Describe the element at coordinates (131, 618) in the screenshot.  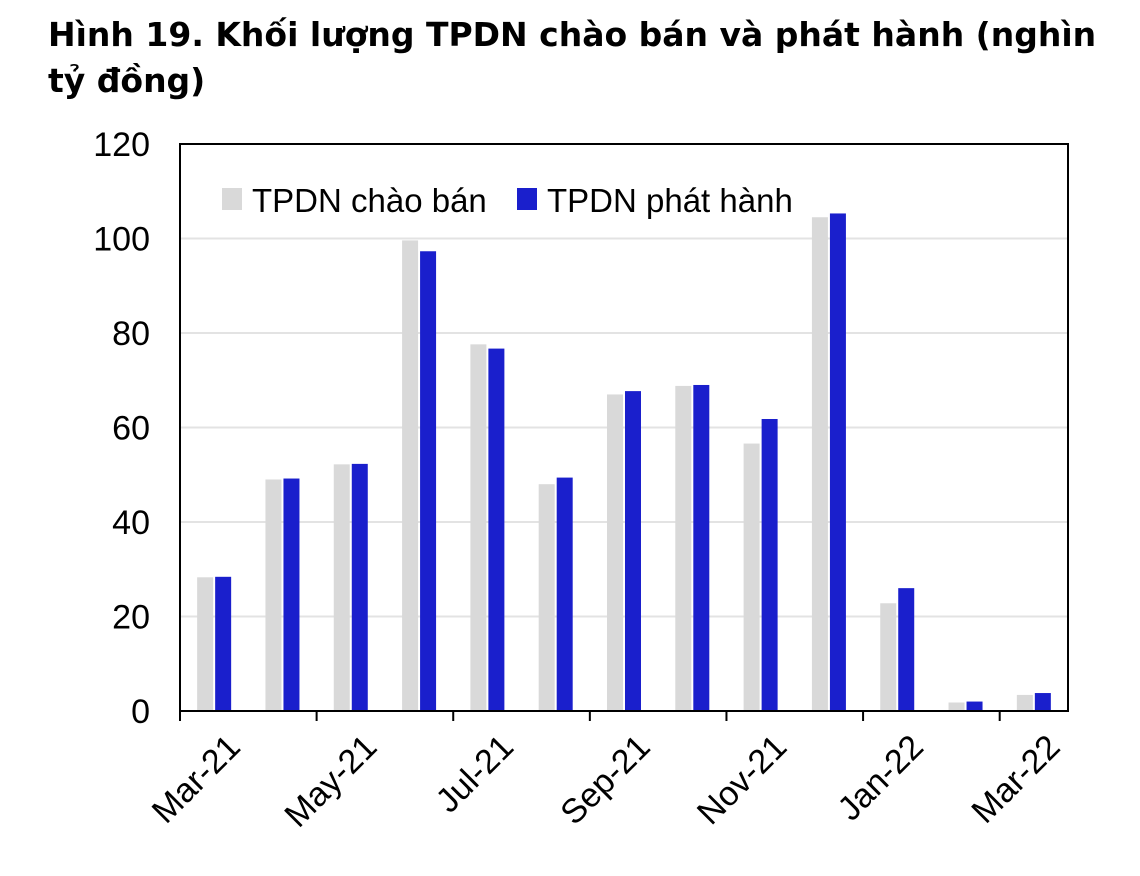
I see `y-tick-label: 20` at that location.